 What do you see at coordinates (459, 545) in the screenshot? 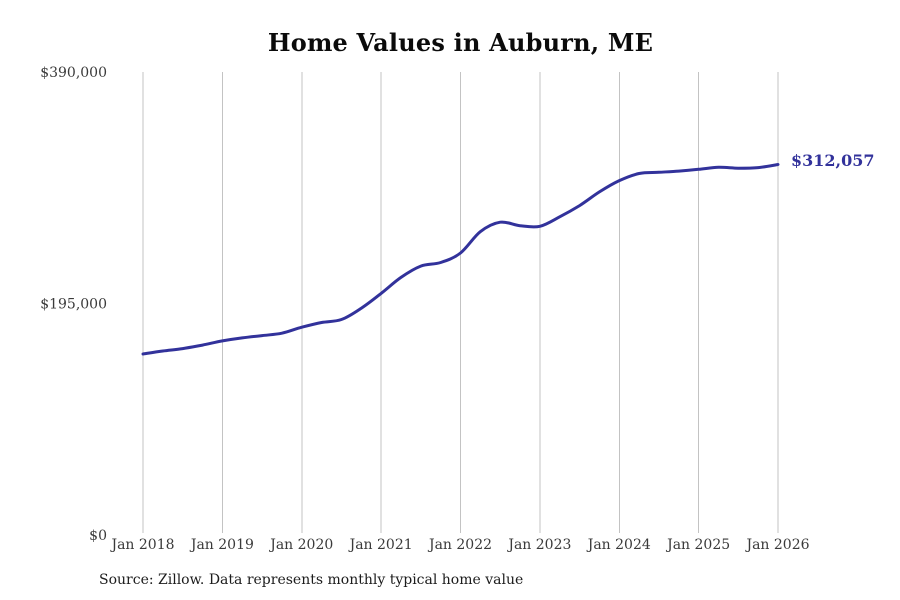
I see `x-tick-label: Jan 2022` at bounding box center [459, 545].